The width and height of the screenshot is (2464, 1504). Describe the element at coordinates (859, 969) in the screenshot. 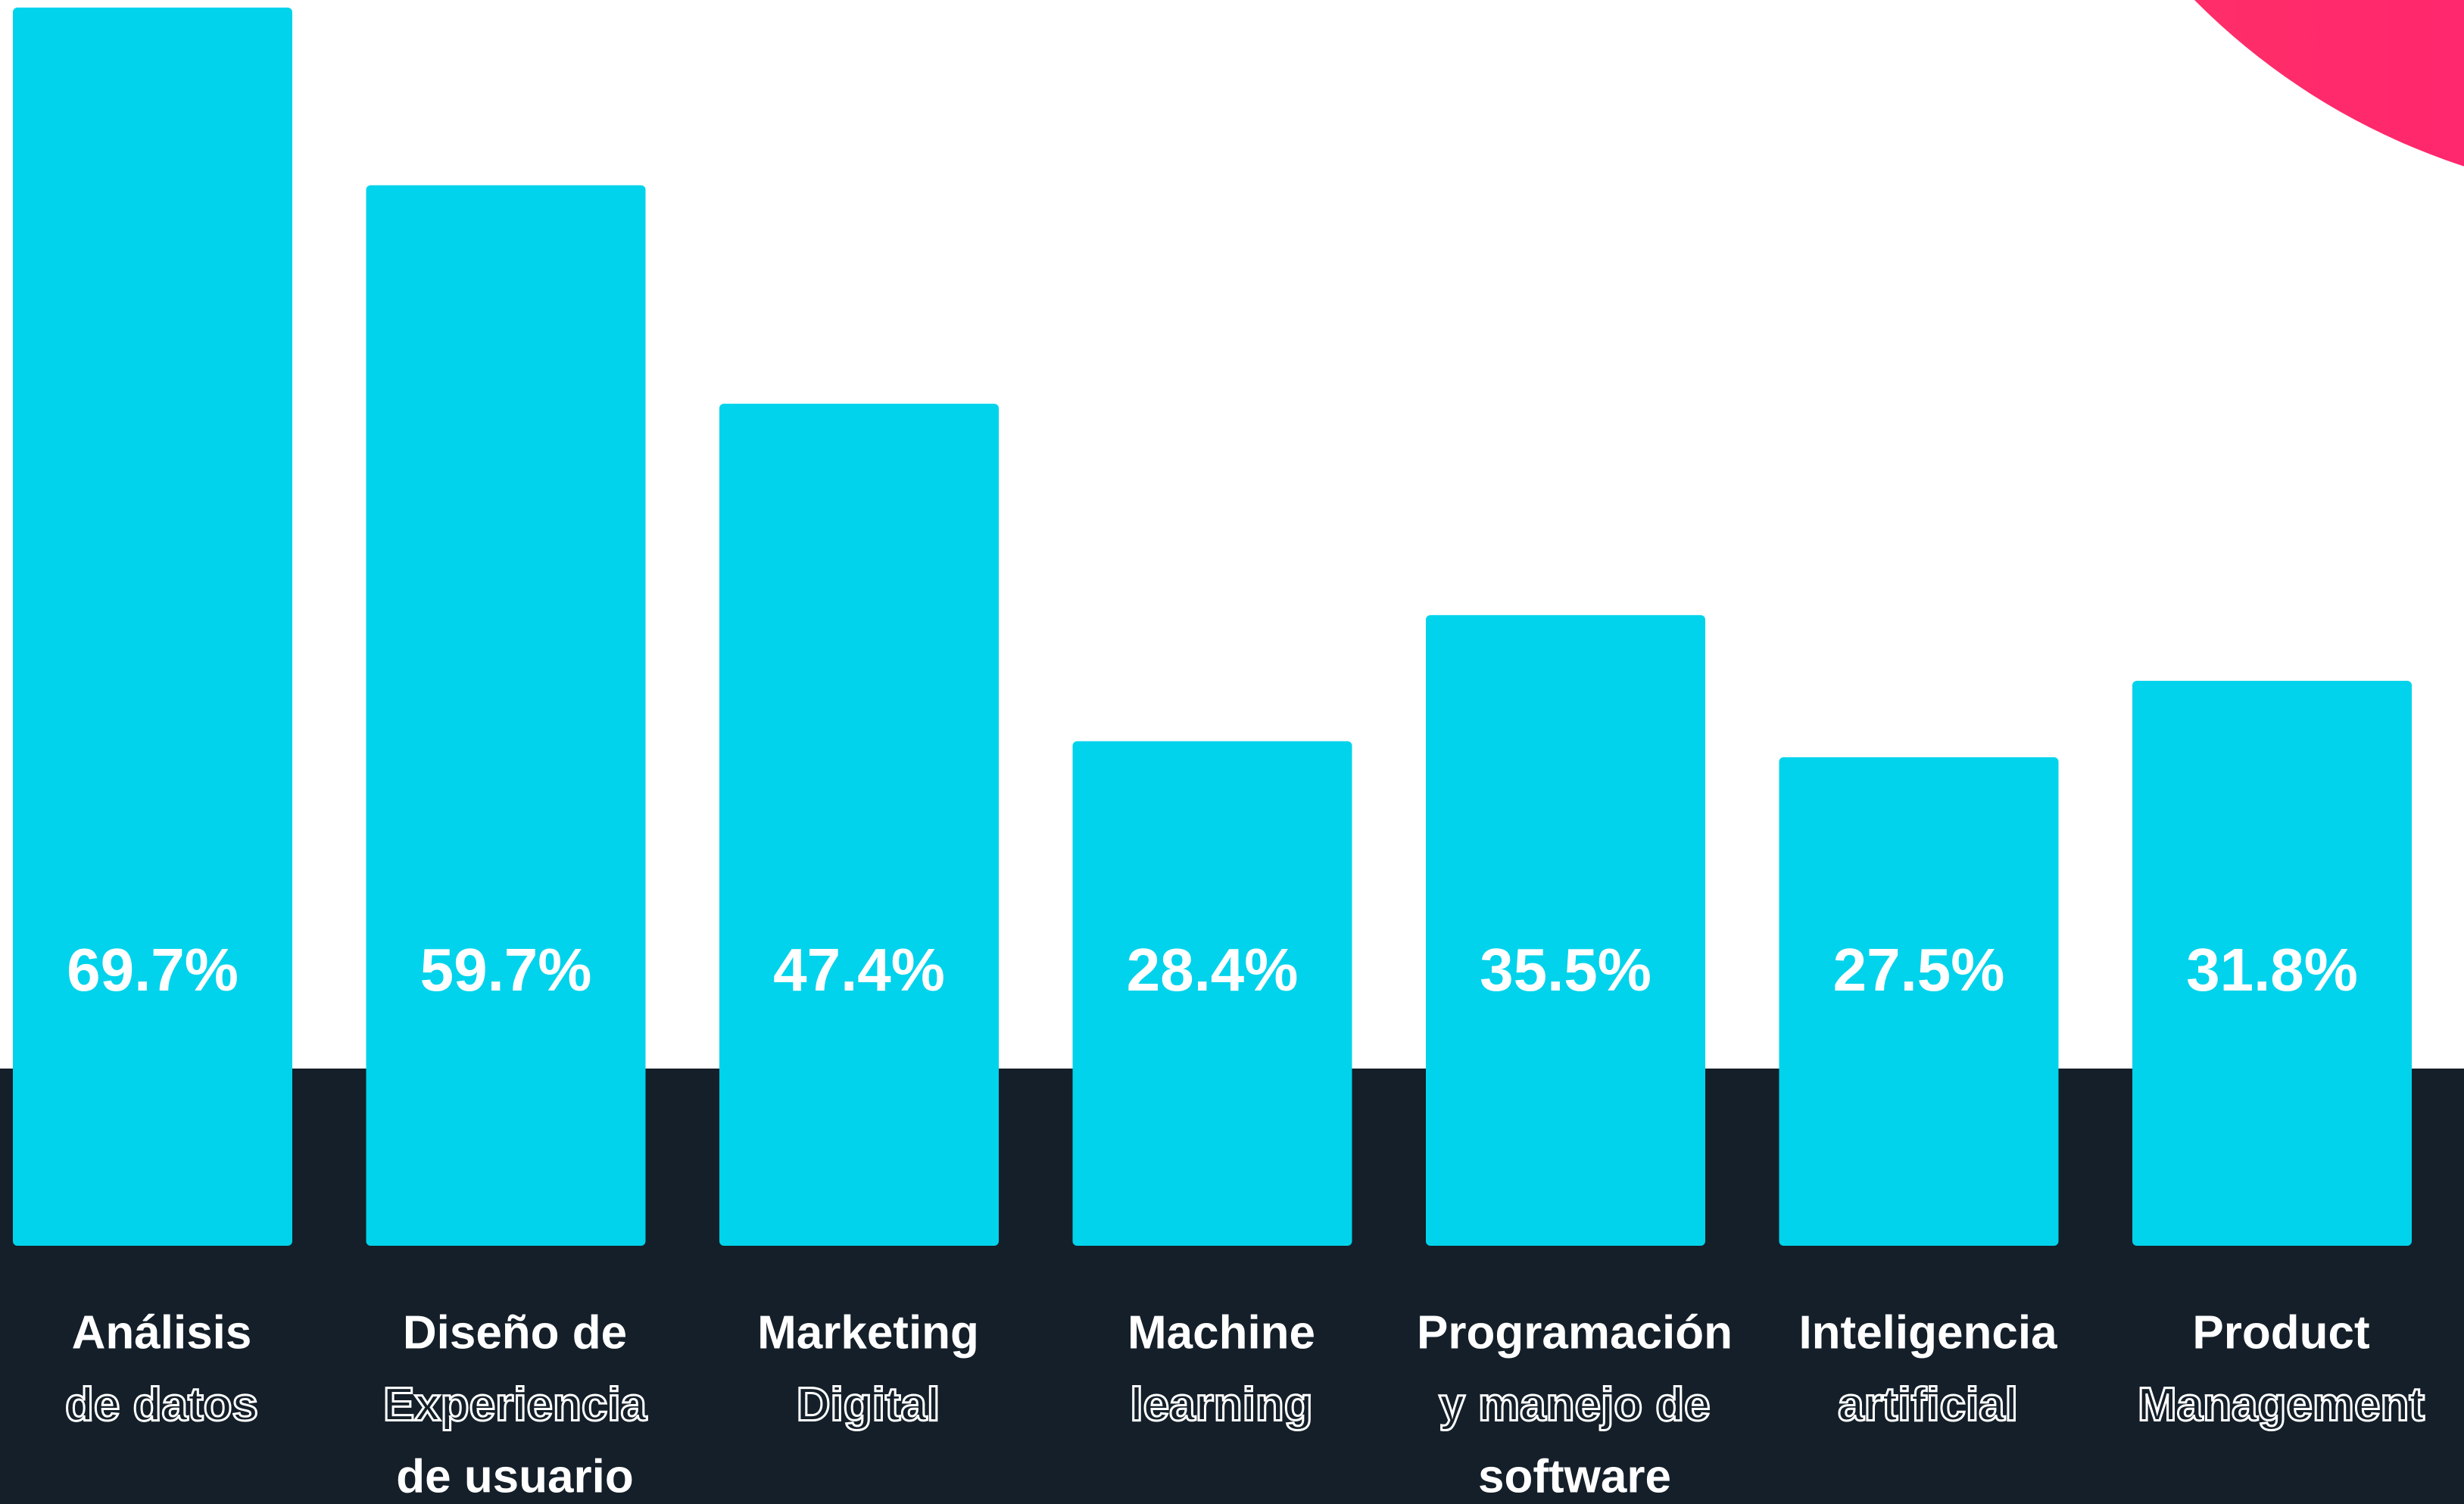

I see `value-label: 47.4%` at that location.